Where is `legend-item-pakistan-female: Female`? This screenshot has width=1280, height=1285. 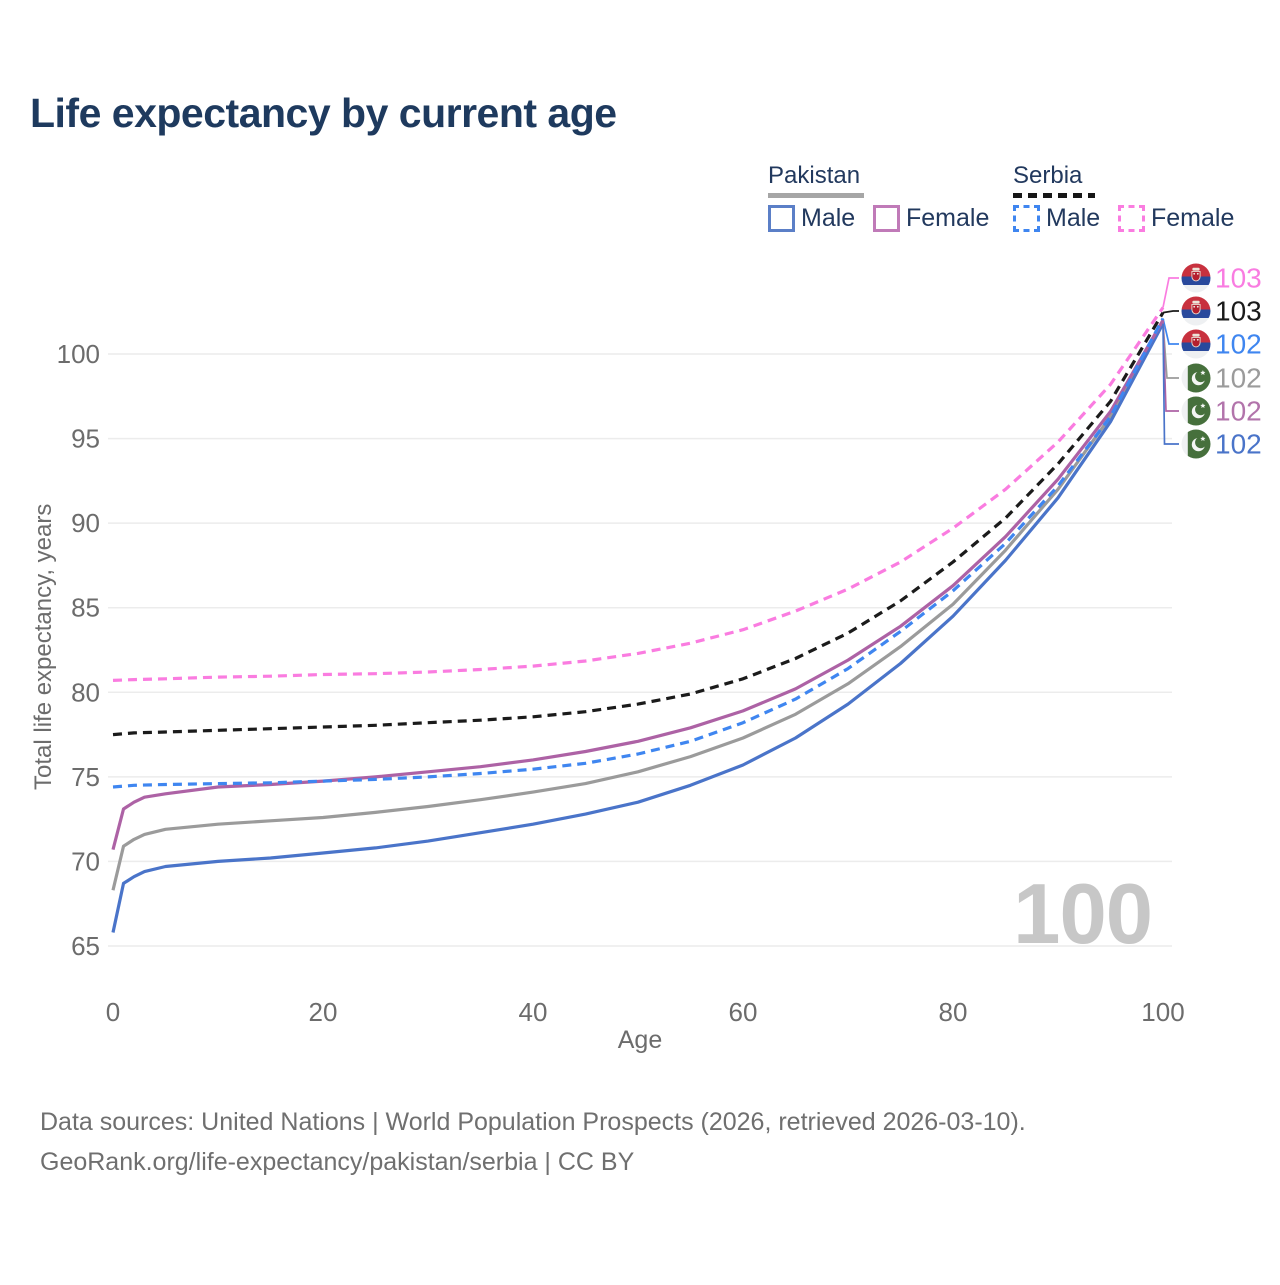 legend-item-pakistan-female: Female is located at coordinates (931, 218).